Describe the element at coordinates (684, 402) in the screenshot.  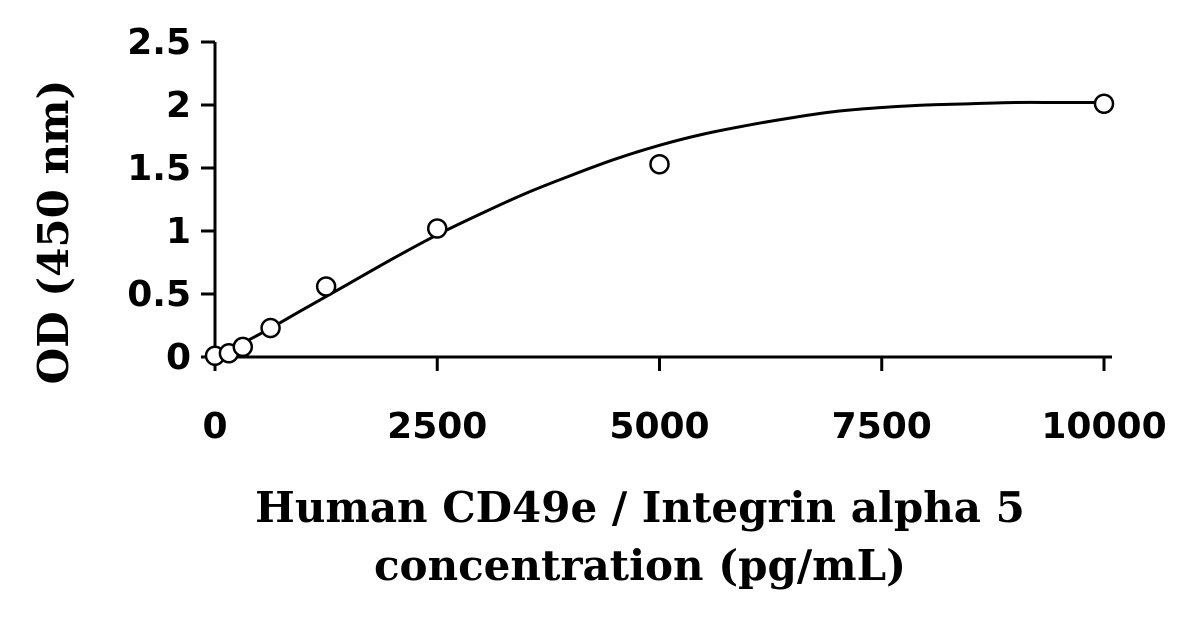
I see `x-ticks: 0 2500 5000 7500 10000` at that location.